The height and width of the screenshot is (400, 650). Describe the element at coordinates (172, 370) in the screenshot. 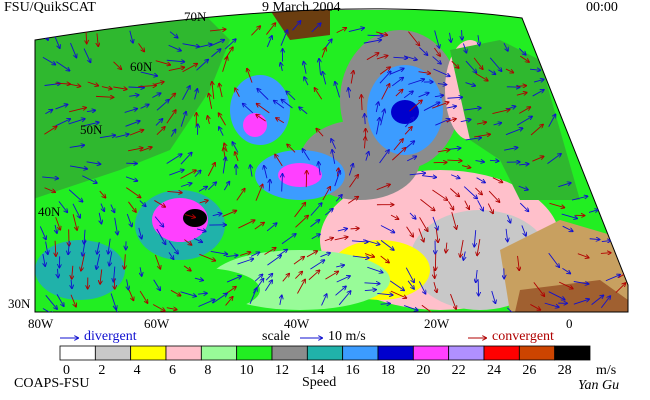

I see `colorbar-tick-label: 6` at that location.